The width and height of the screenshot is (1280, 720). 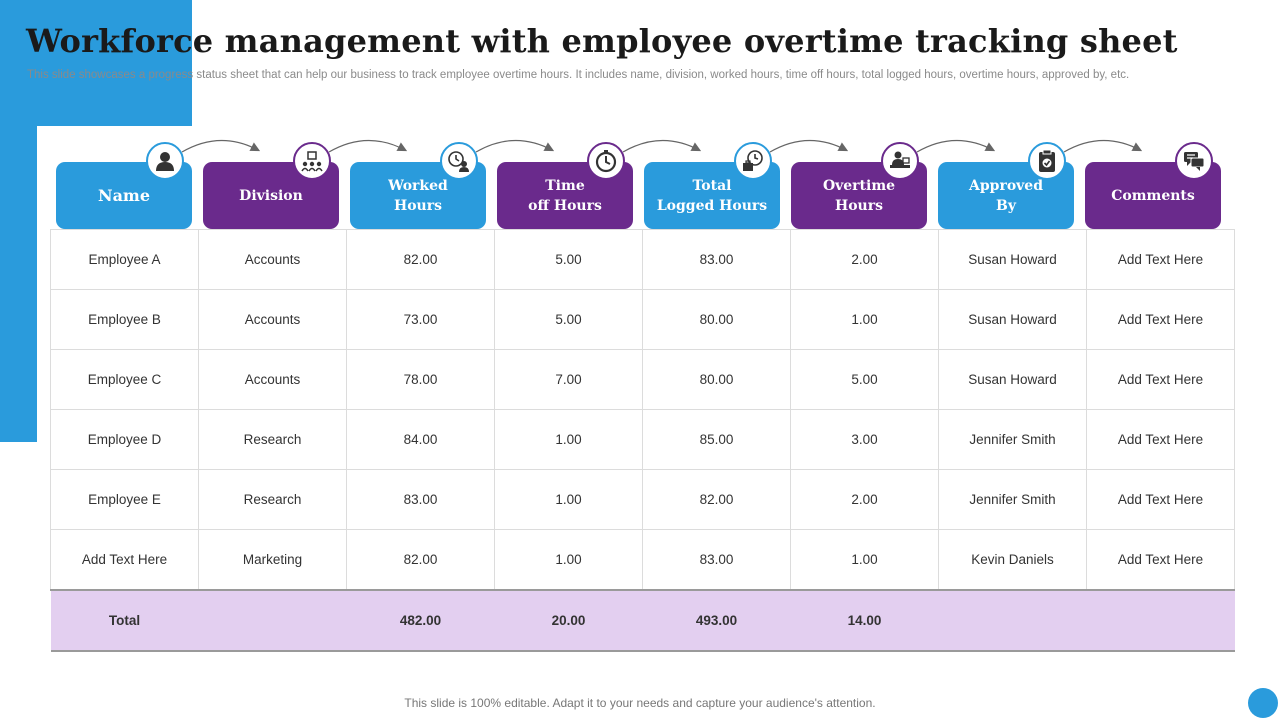 What do you see at coordinates (900, 161) in the screenshot?
I see `desk-worker-icon` at bounding box center [900, 161].